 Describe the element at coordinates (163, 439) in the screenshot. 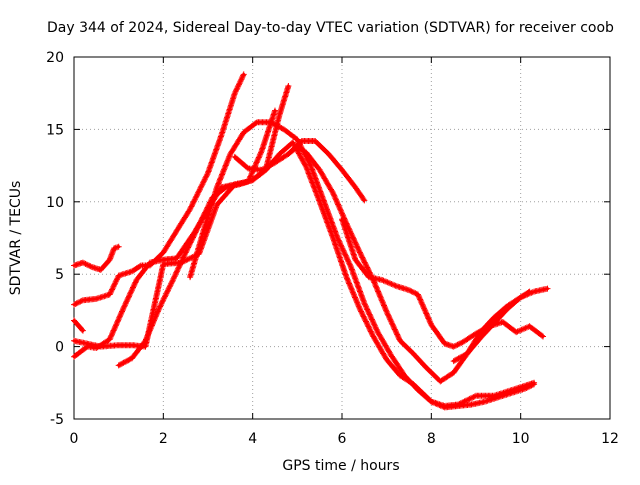

I see `x-tick-label: 2` at that location.